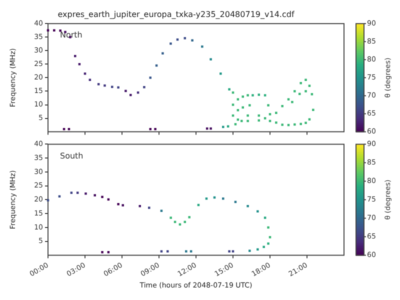 The width and height of the screenshot is (400, 300). I want to click on annotation: North, so click(71, 35).